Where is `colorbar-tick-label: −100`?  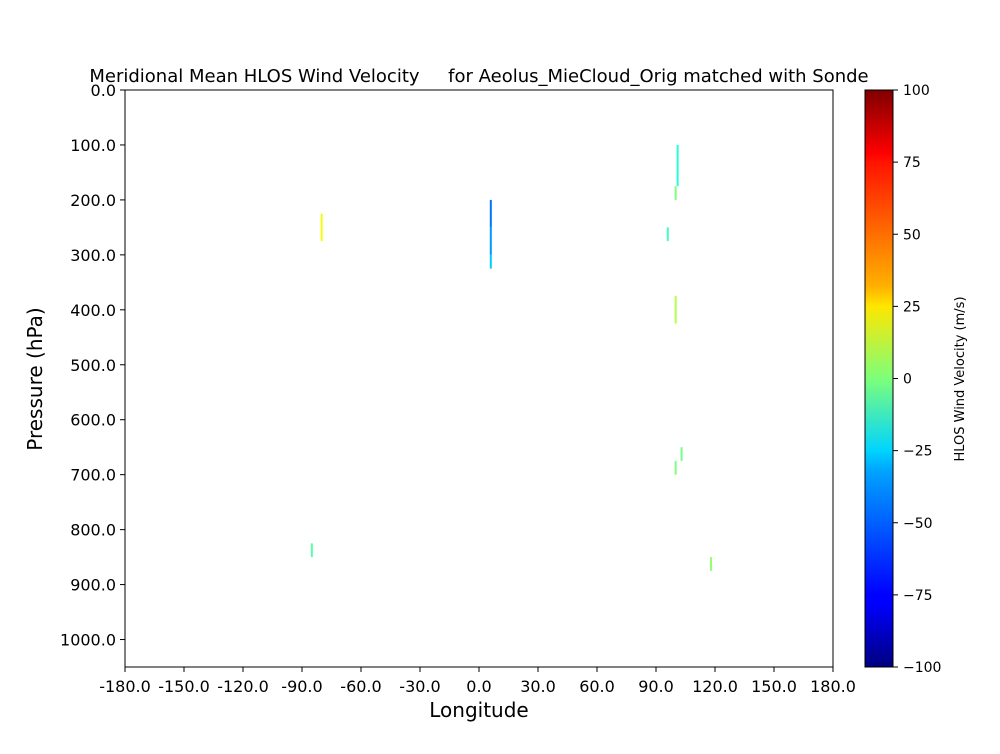 colorbar-tick-label: −100 is located at coordinates (922, 668).